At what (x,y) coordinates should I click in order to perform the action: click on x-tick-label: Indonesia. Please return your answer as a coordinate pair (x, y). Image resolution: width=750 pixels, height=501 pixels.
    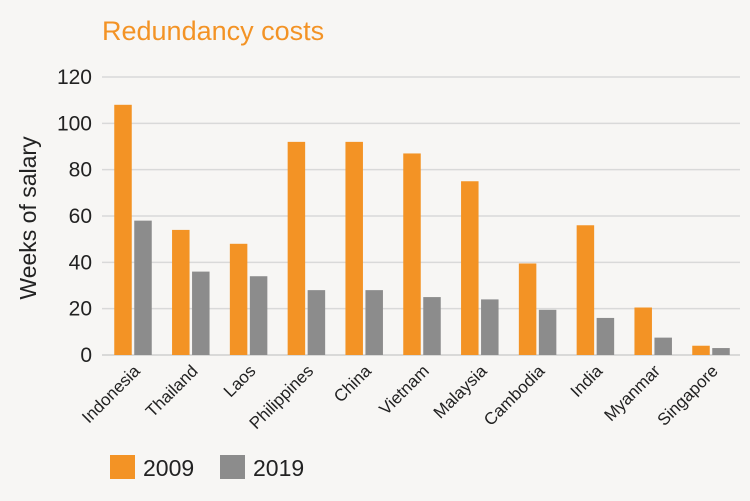
    Looking at the image, I should click on (111, 394).